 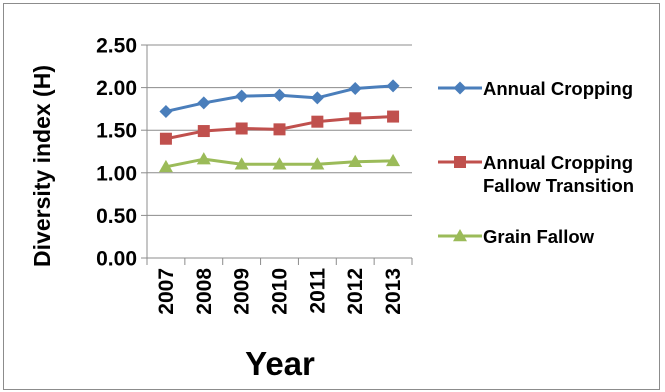 What do you see at coordinates (116, 131) in the screenshot?
I see `y-tick-label: 1.50` at bounding box center [116, 131].